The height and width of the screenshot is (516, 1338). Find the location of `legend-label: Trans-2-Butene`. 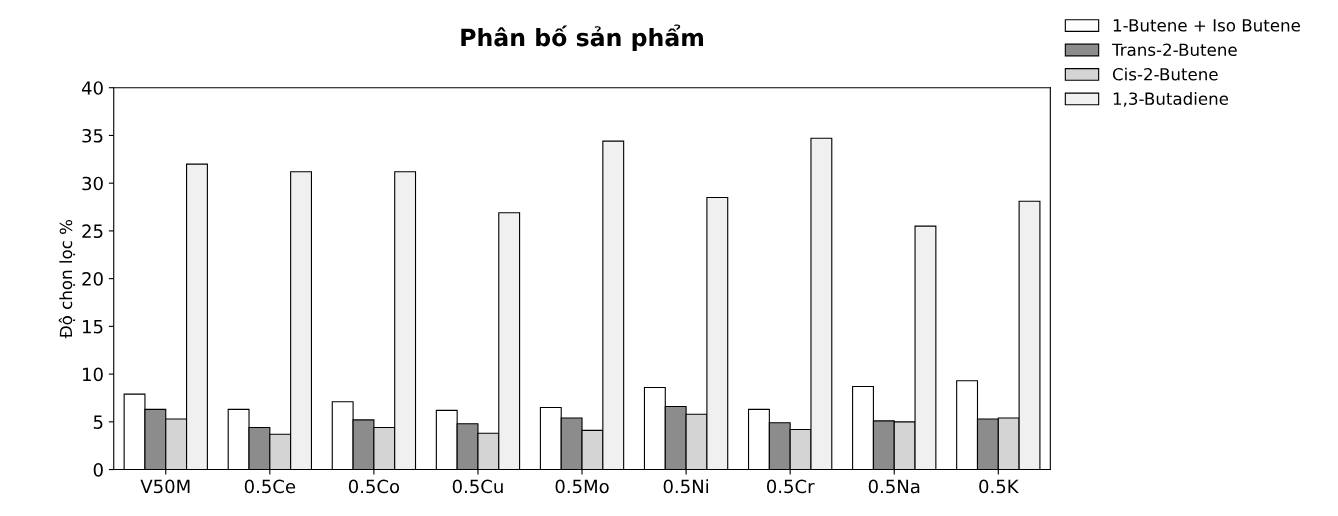

legend-label: Trans-2-Butene is located at coordinates (1174, 50).